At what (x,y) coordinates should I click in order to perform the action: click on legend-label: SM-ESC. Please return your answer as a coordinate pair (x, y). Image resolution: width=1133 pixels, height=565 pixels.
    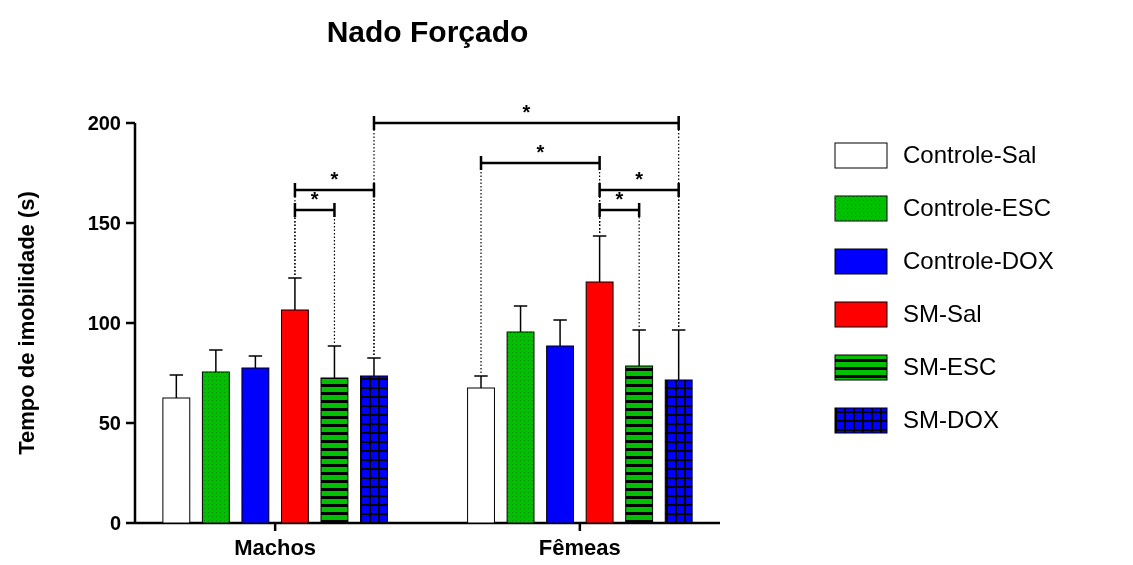
    Looking at the image, I should click on (950, 367).